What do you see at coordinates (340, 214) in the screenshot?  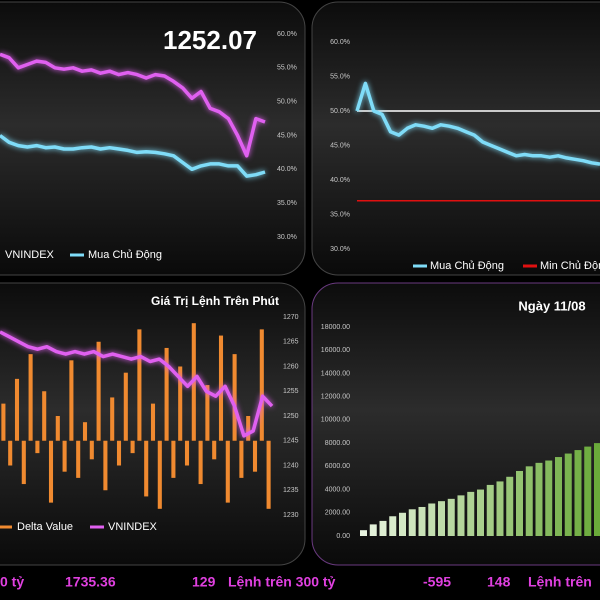 I see `y-tick-label: 35.0%` at bounding box center [340, 214].